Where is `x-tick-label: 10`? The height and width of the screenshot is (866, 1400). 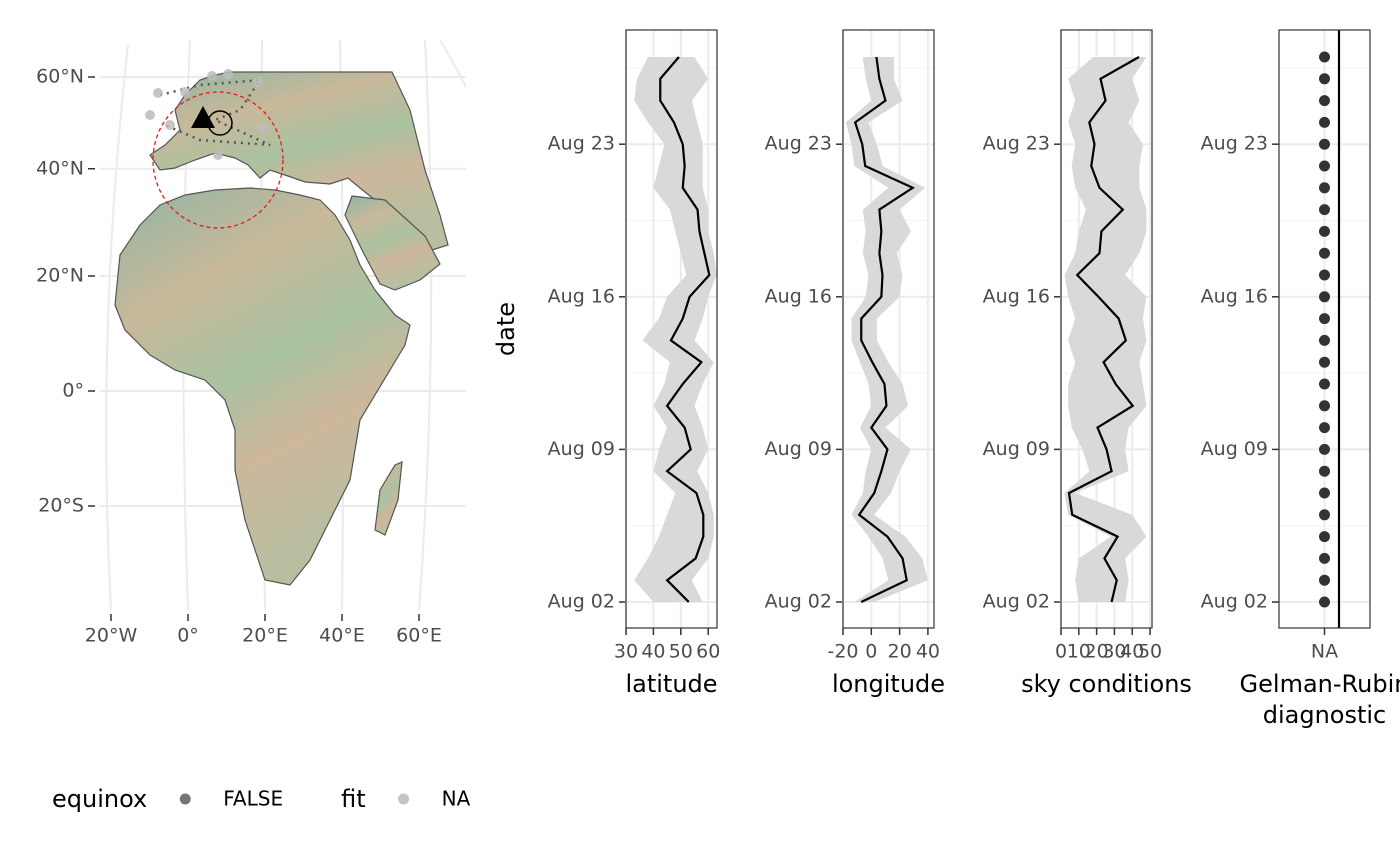
x-tick-label: 10 is located at coordinates (1079, 652).